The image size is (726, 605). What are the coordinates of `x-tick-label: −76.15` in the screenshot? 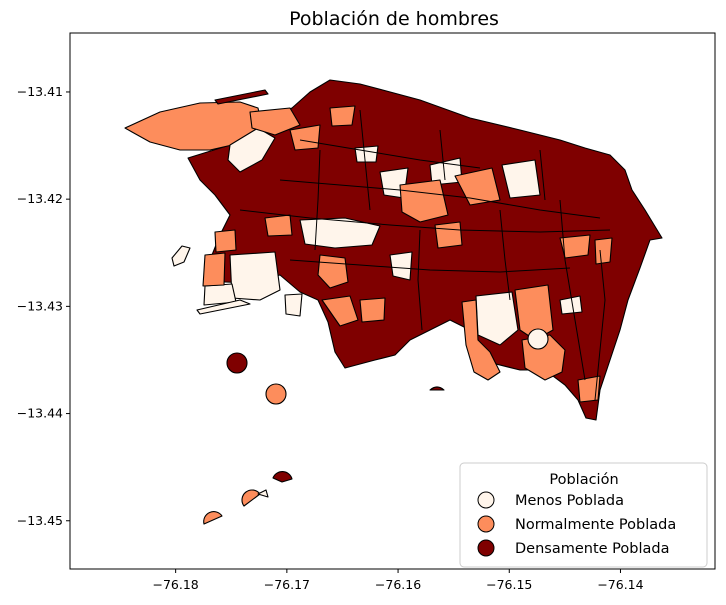 It's located at (509, 584).